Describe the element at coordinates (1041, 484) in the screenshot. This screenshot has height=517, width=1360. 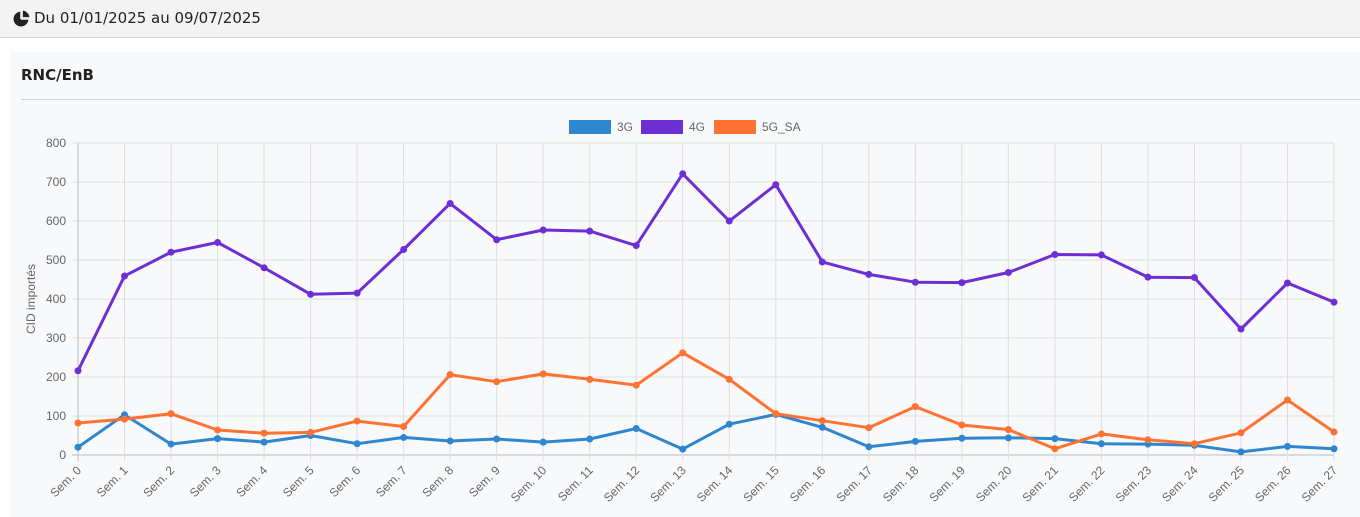
I see `x-tick-label: Sem. 21` at that location.